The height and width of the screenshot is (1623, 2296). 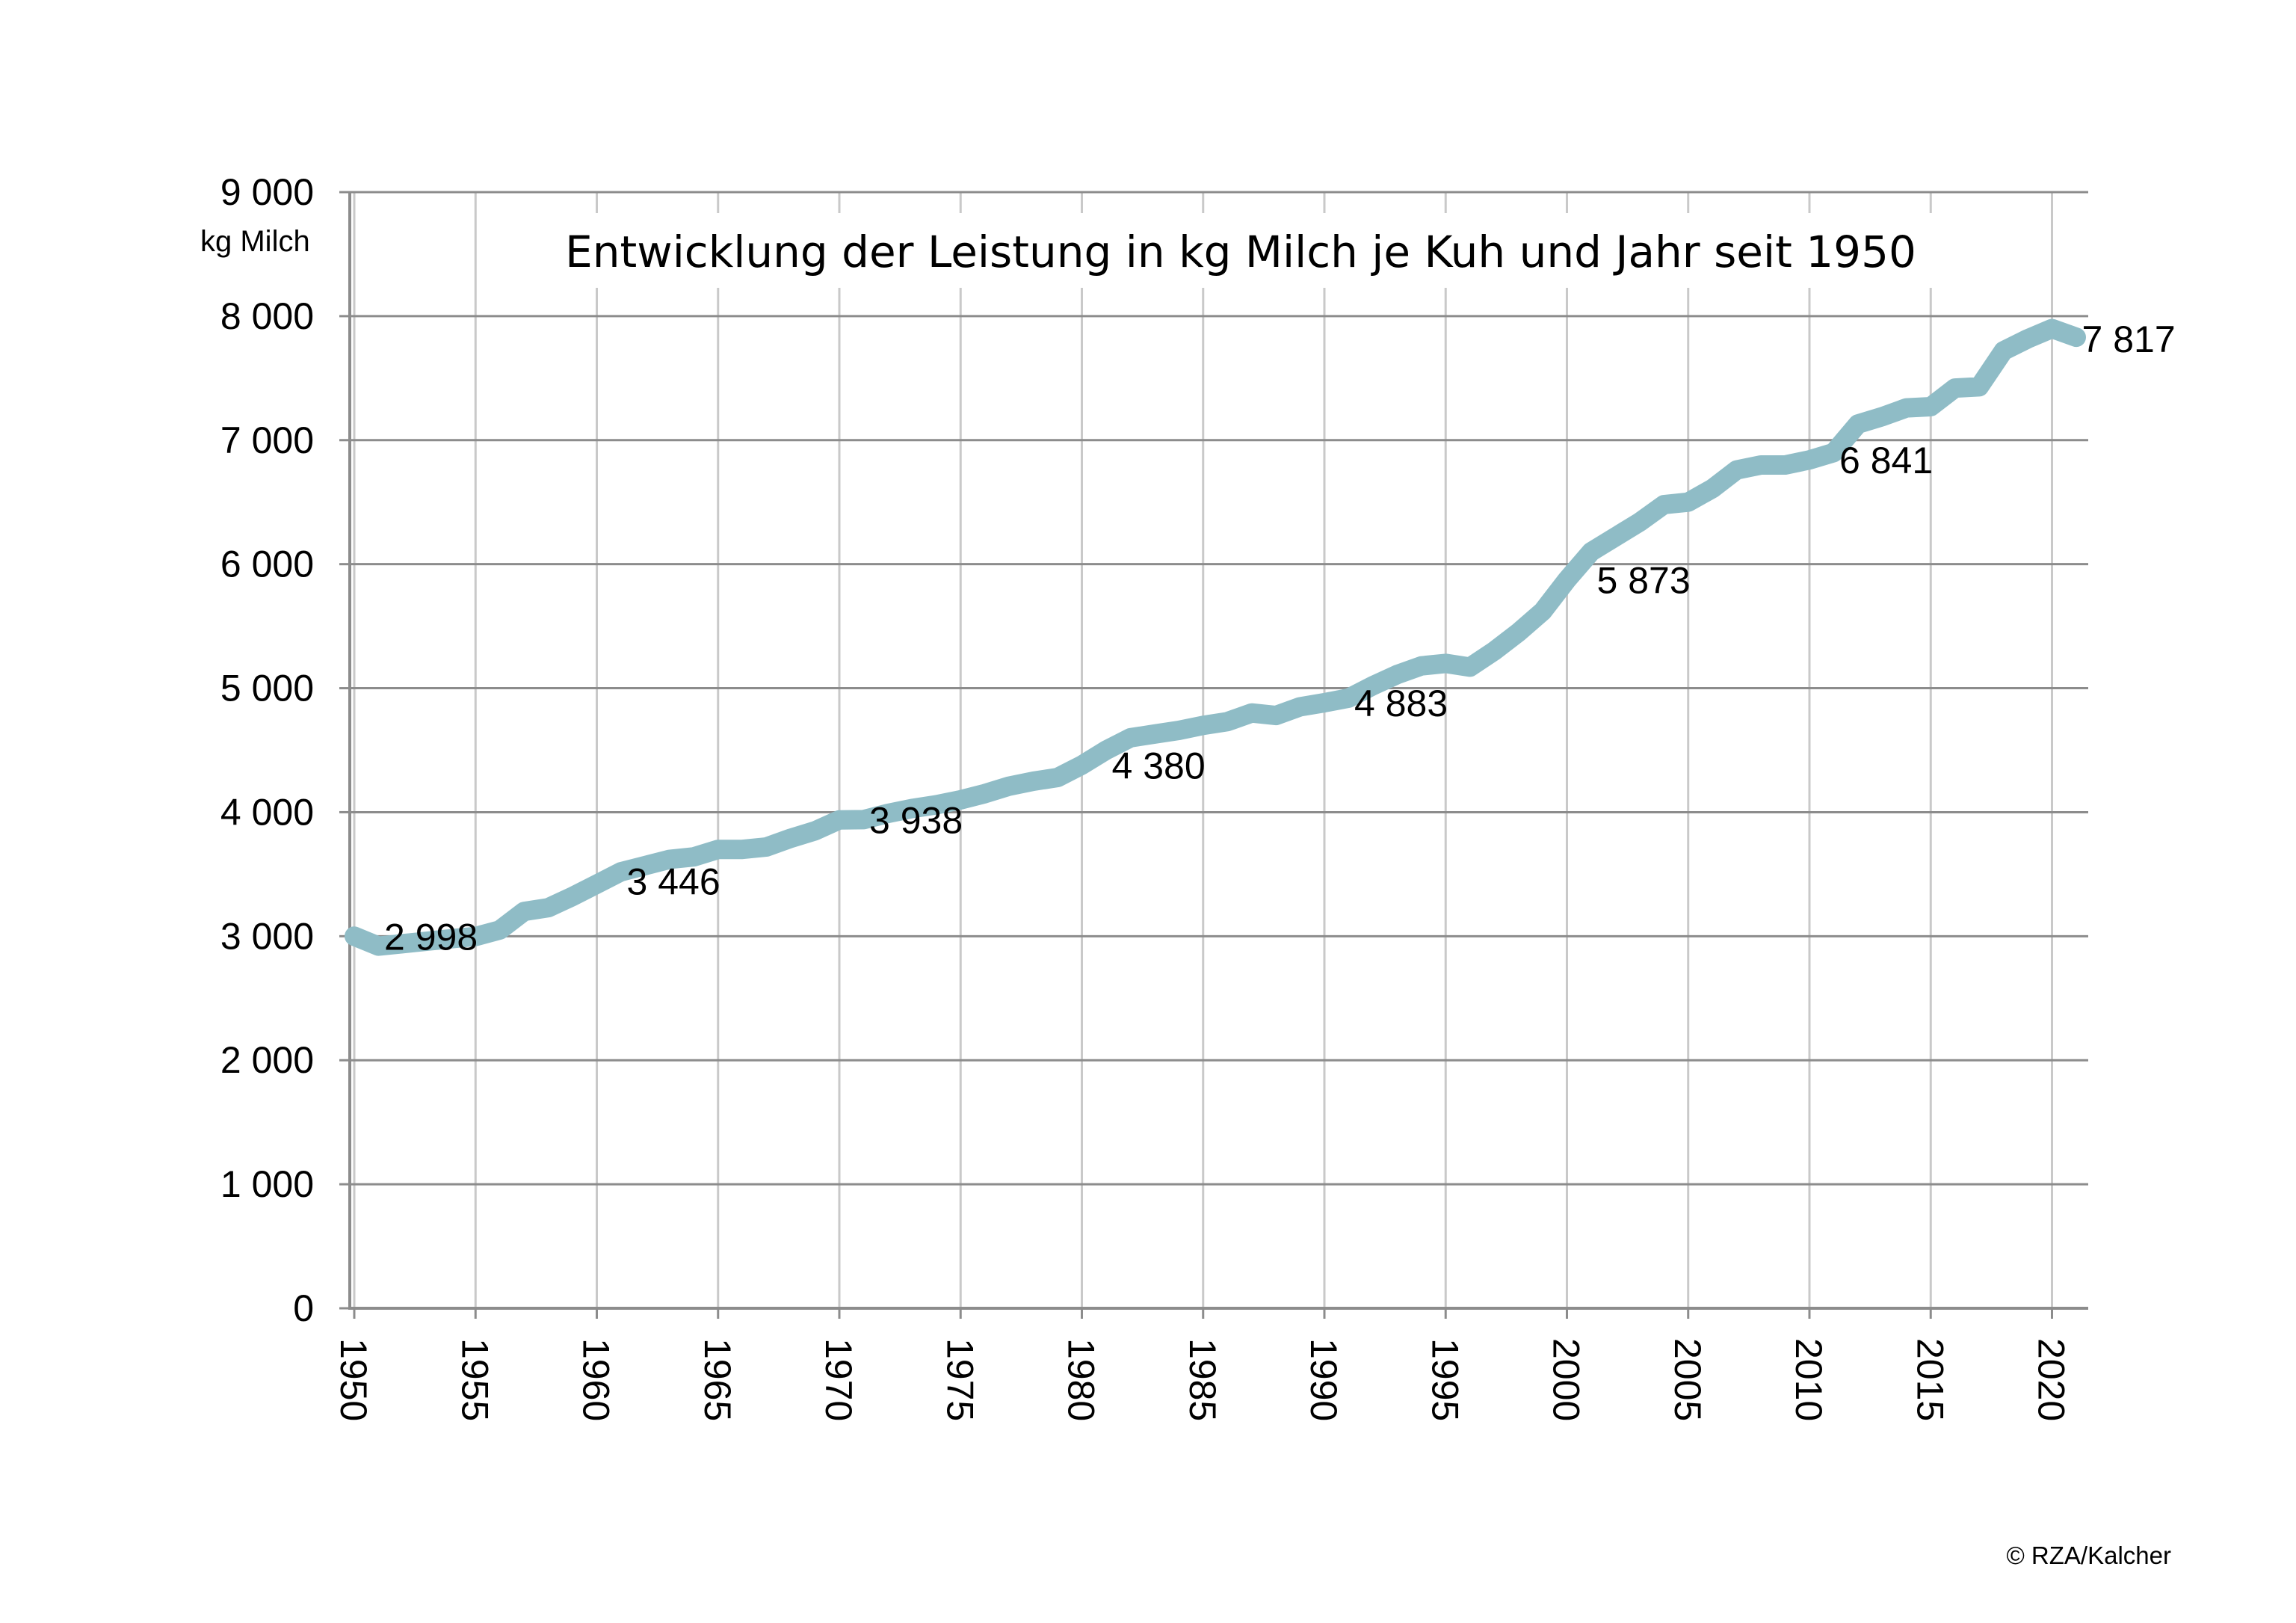 I want to click on x-tick-label-2010: 2010, so click(x=1809, y=1379).